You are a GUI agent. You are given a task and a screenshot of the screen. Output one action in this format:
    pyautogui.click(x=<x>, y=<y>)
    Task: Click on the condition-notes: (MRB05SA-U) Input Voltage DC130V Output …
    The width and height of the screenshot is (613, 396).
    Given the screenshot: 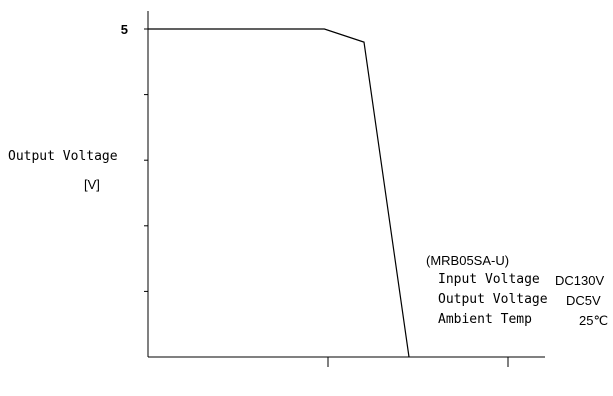 What is the action you would take?
    pyautogui.click(x=517, y=293)
    